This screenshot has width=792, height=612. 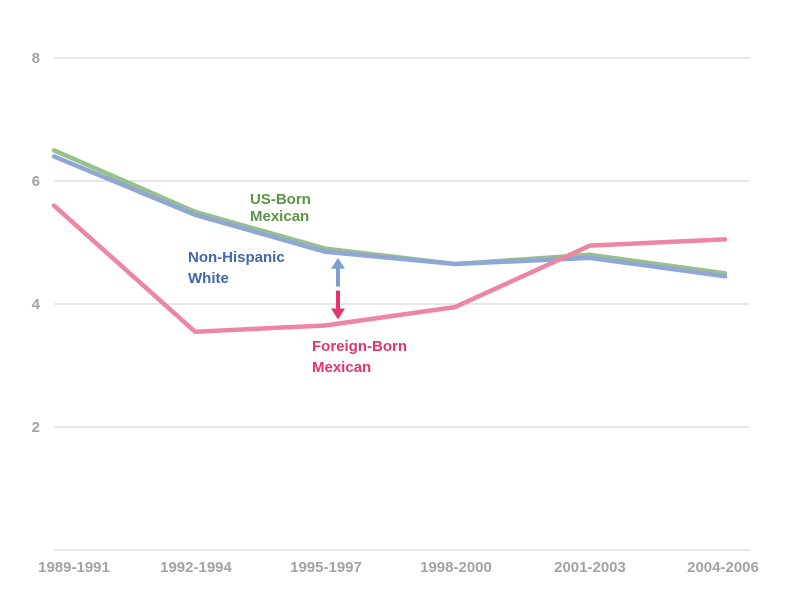 I want to click on series-label-foreign-born-mexican: Foreign-Born Mexican, so click(x=361, y=357).